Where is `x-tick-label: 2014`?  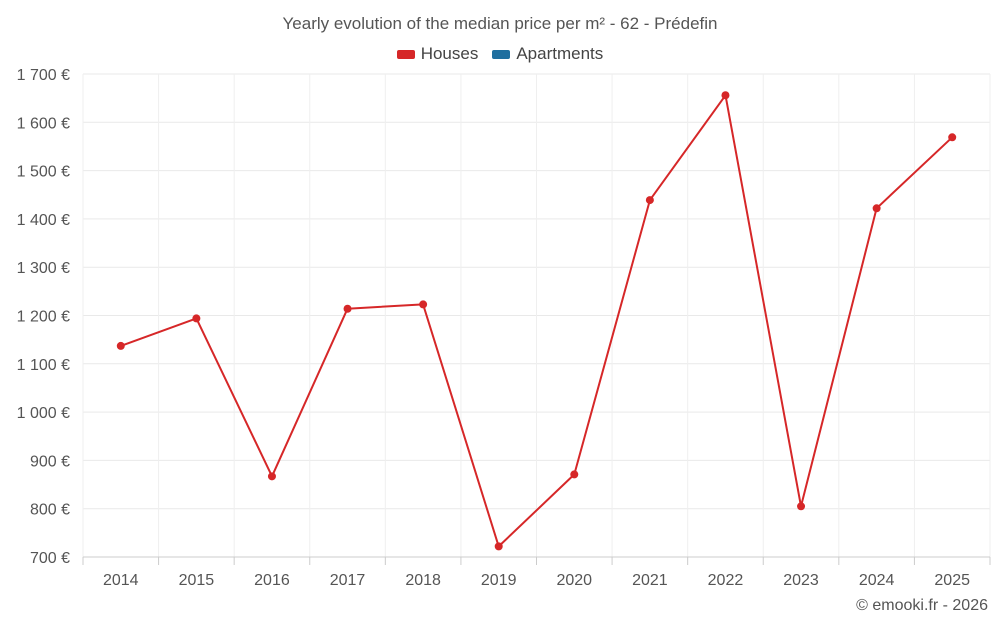 x-tick-label: 2014 is located at coordinates (121, 580).